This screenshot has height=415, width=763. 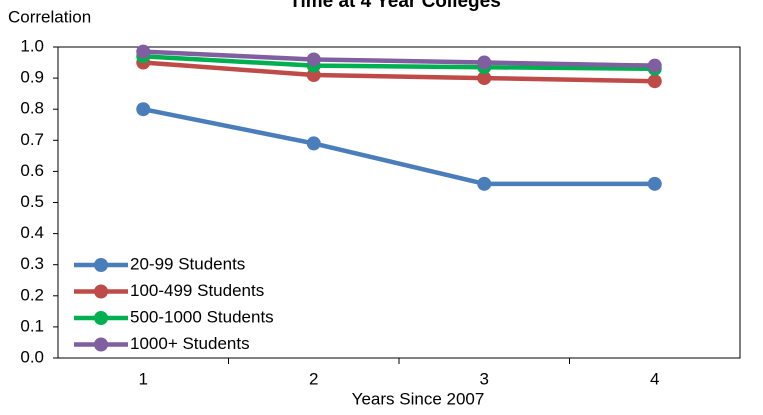 What do you see at coordinates (187, 263) in the screenshot?
I see `legend-label: 20-99 Students` at bounding box center [187, 263].